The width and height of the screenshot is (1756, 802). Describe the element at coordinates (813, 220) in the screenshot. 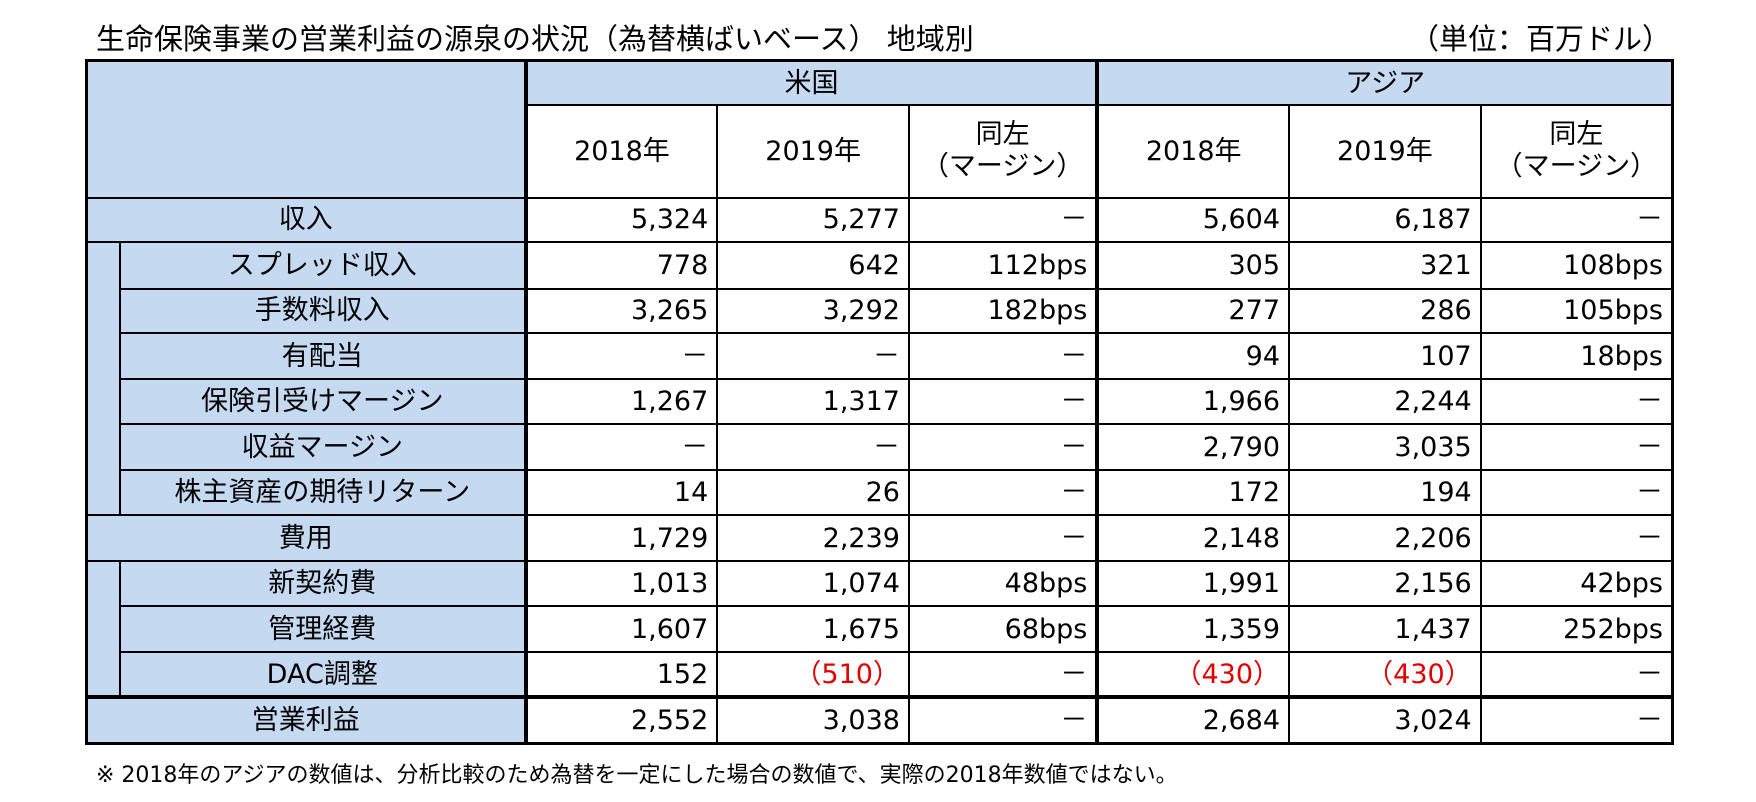

I see `cell-us-2019: 5,277` at that location.